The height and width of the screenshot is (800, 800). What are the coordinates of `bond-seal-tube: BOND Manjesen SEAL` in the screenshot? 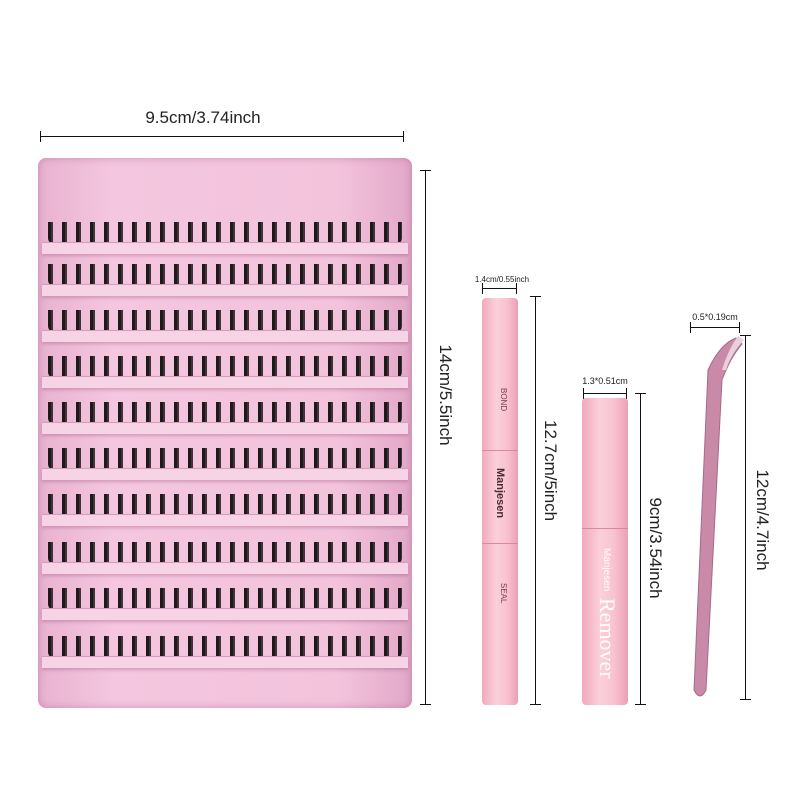 It's located at (500, 501).